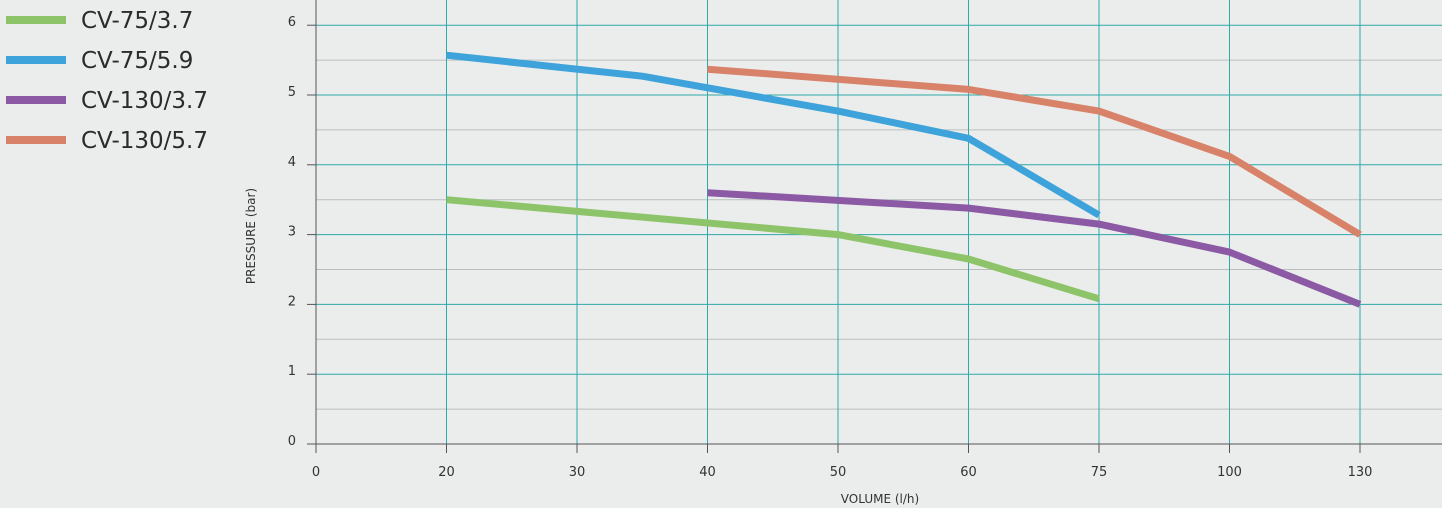 This screenshot has width=1450, height=508. I want to click on y-axis-label: PRESSURE (bar), so click(251, 236).